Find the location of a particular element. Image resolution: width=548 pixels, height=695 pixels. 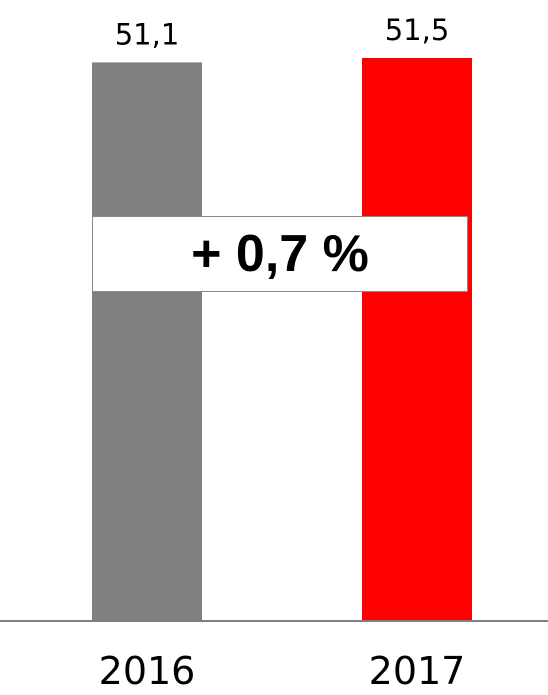

value-label-2016: 51,1 is located at coordinates (147, 34).